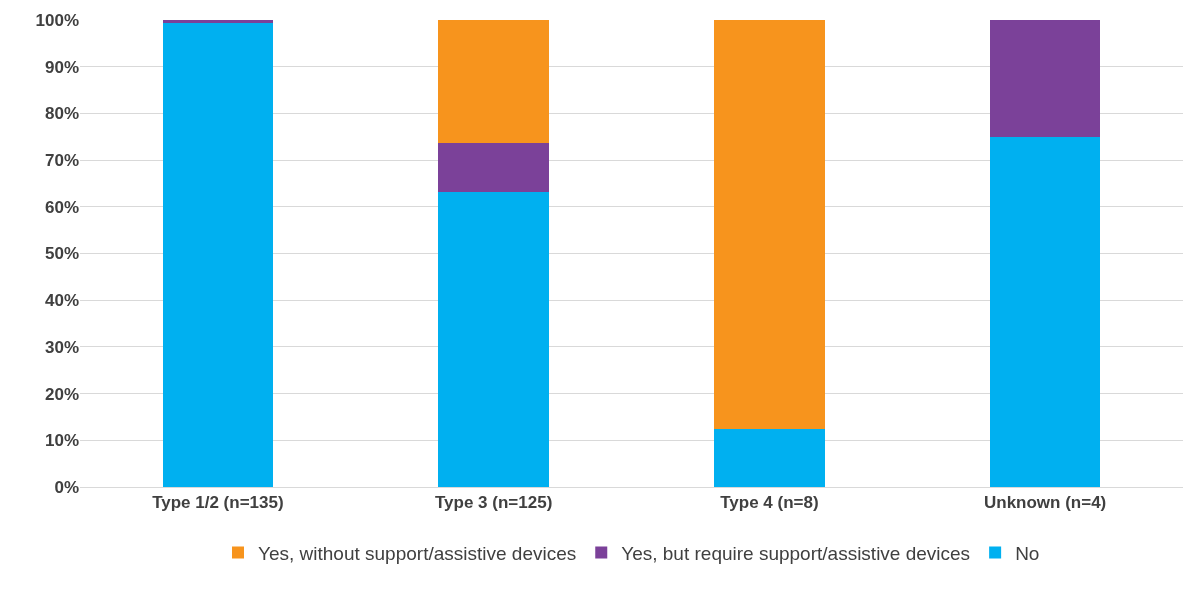  I want to click on x-tick-label: Type 1/2 (n=135), so click(218, 503).